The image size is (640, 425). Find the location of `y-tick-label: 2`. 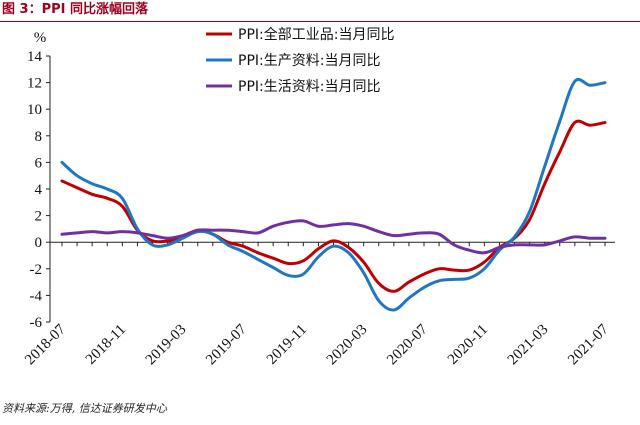

y-tick-label: 2 is located at coordinates (39, 217).